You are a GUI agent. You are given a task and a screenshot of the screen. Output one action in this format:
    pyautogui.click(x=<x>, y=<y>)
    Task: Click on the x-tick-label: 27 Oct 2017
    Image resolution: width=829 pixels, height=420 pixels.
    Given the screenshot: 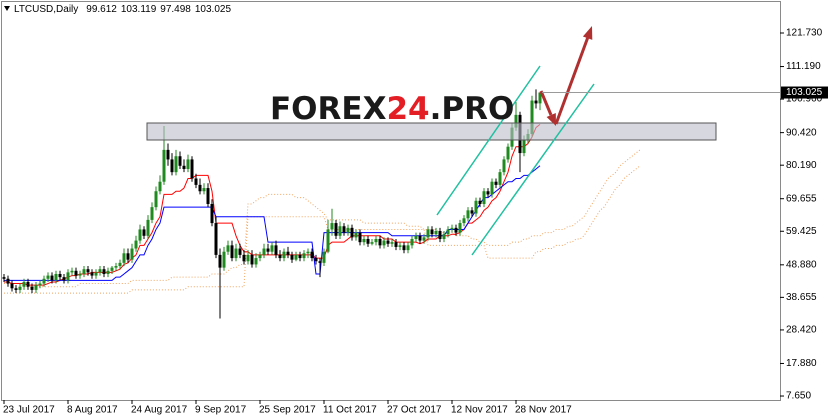 What is the action you would take?
    pyautogui.click(x=414, y=410)
    